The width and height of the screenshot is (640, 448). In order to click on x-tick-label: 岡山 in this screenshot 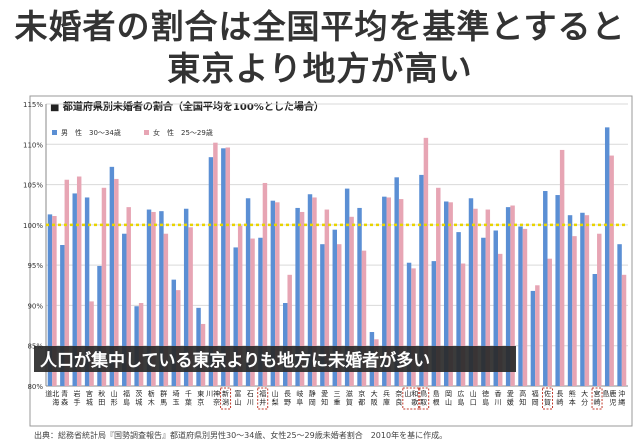, I will do `click(448, 398)`.